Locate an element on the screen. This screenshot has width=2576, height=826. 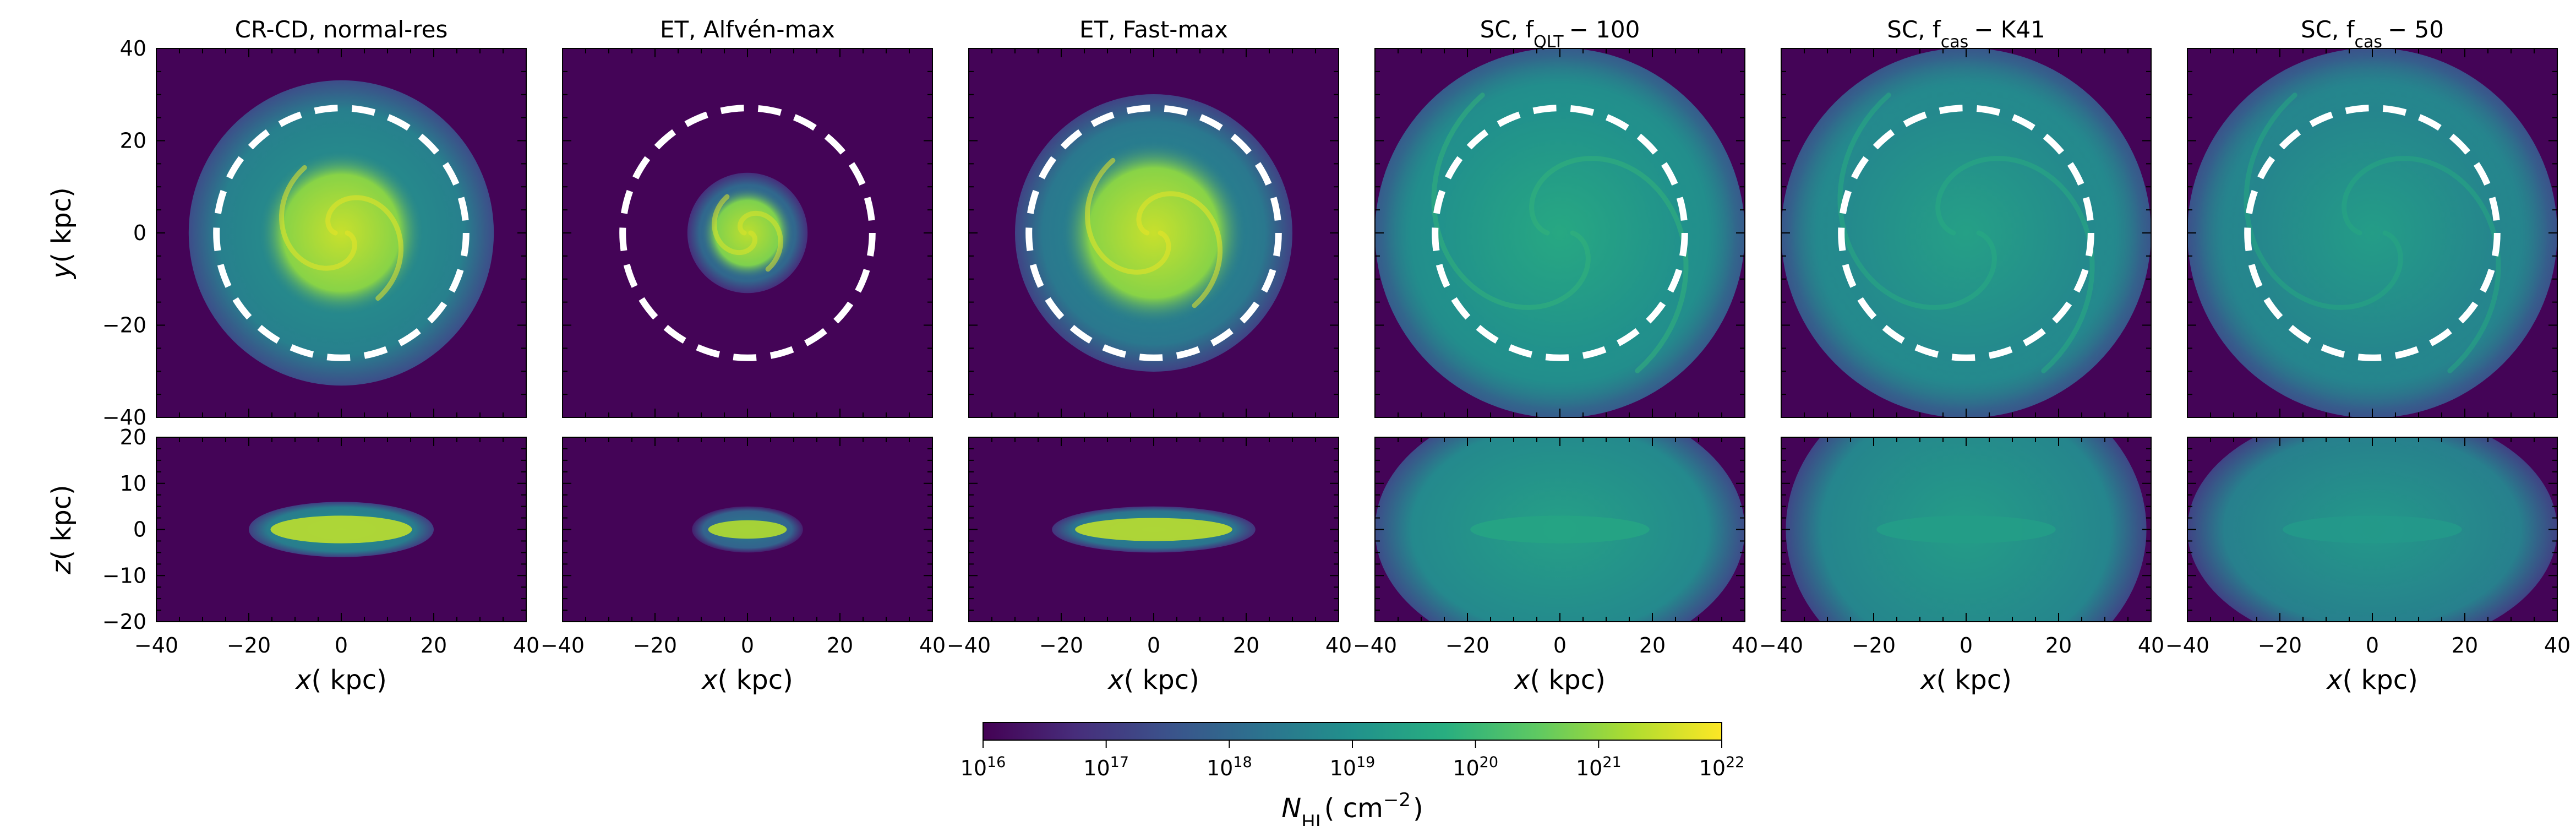
colorbar: 1016 1017 1018 1019 1020 1021 1022 NHI( cm−2) is located at coordinates (1352, 774).